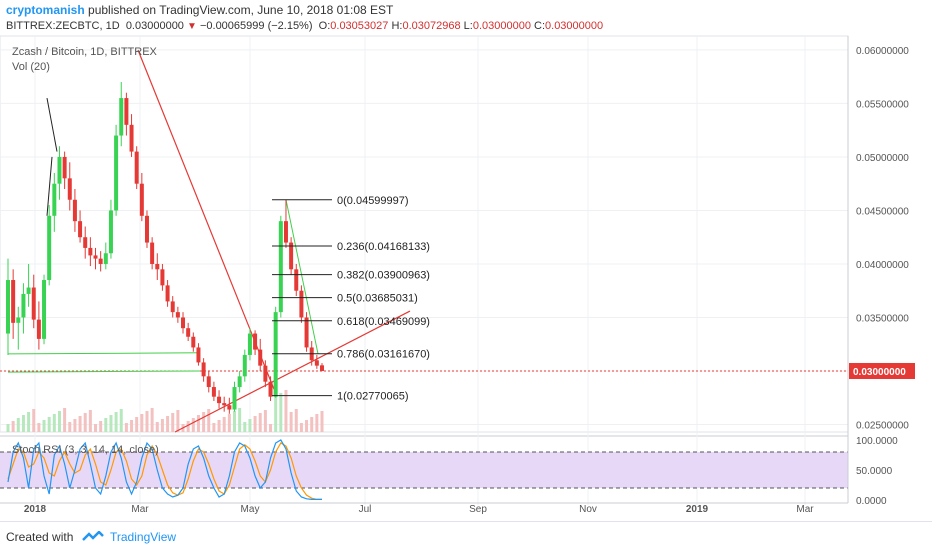 This screenshot has height=551, width=932. Describe the element at coordinates (85, 450) in the screenshot. I see `stoch-label: Stoch RSI (3, 3, 14, 14, close)` at that location.